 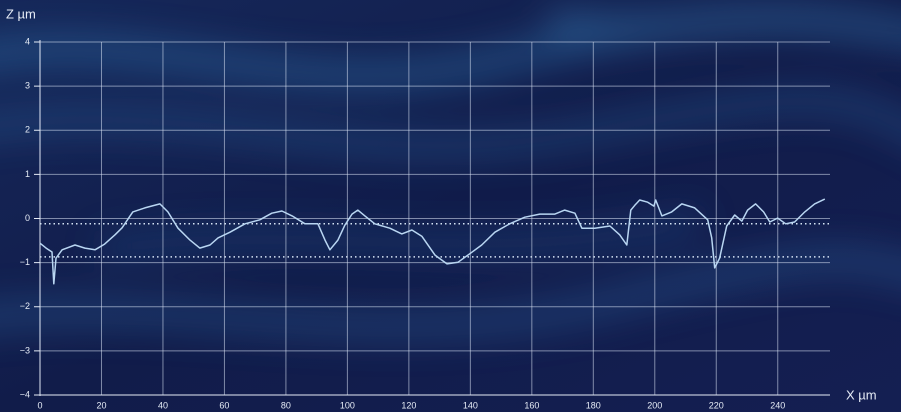 What do you see at coordinates (163, 405) in the screenshot?
I see `x-tick-label: 40` at bounding box center [163, 405].